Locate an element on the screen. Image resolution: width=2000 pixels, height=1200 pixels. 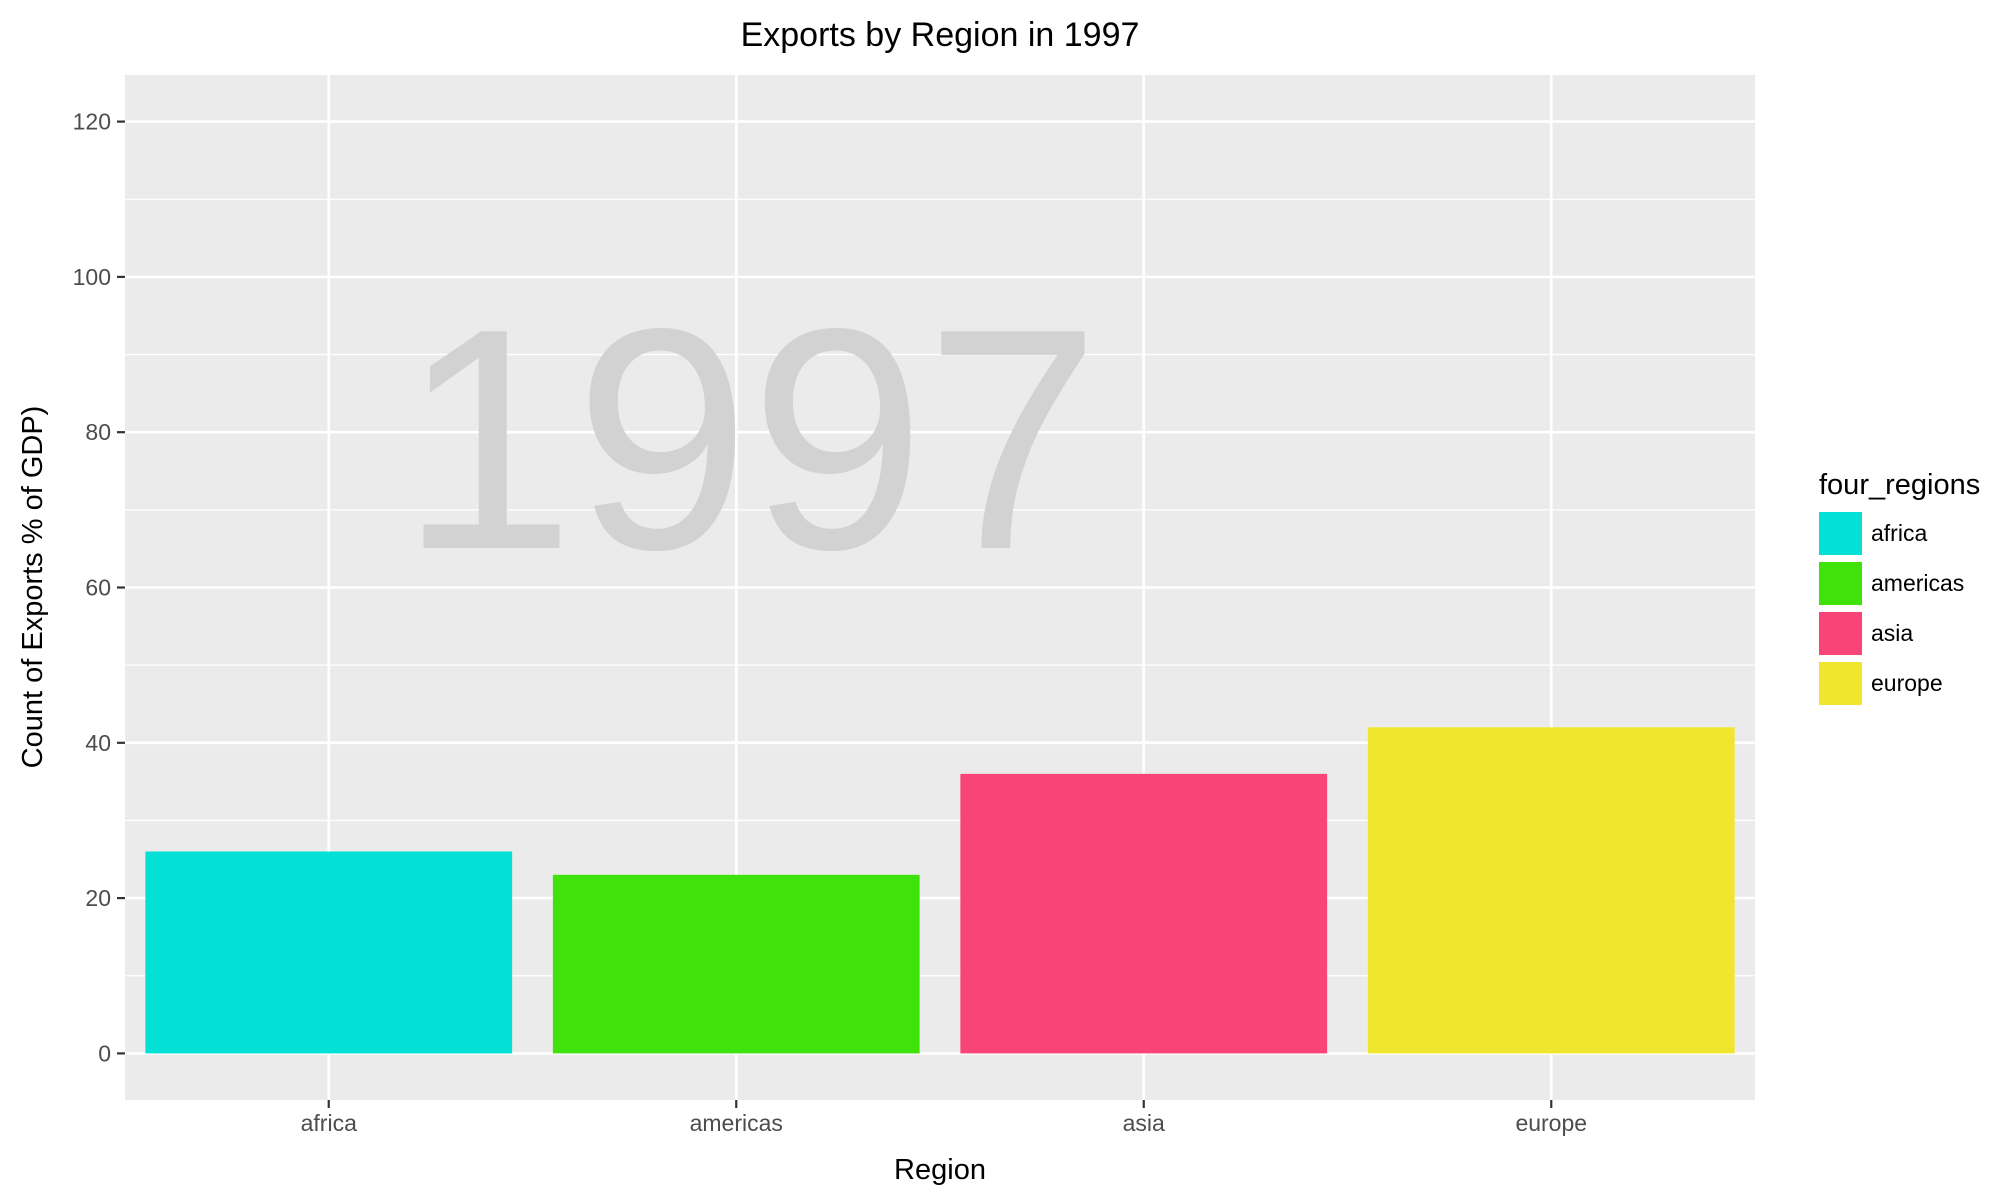
y-tick-label: 80 is located at coordinates (98, 432).